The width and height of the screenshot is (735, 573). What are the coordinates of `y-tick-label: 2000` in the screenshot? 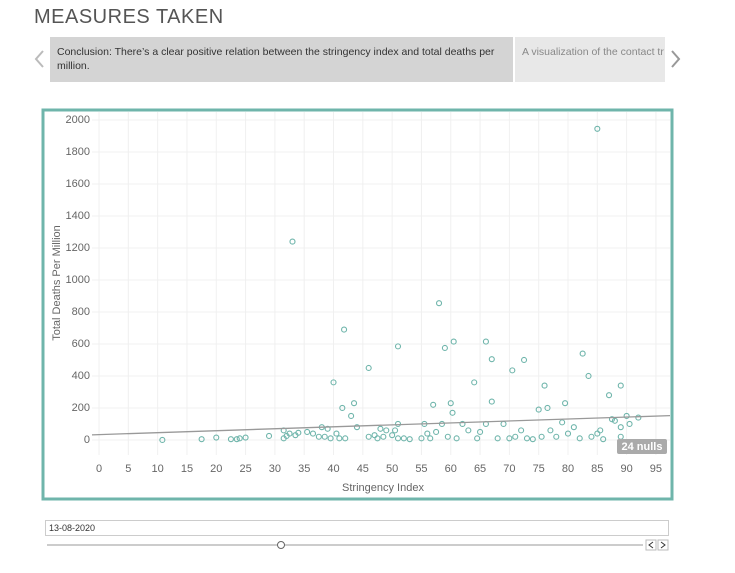 It's located at (78, 120).